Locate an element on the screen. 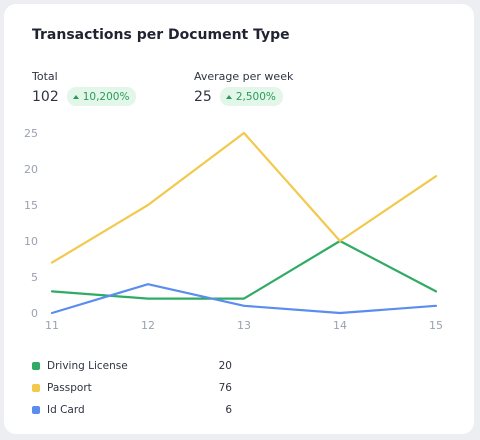 The image size is (480, 440). average-label: Average per week is located at coordinates (244, 76).